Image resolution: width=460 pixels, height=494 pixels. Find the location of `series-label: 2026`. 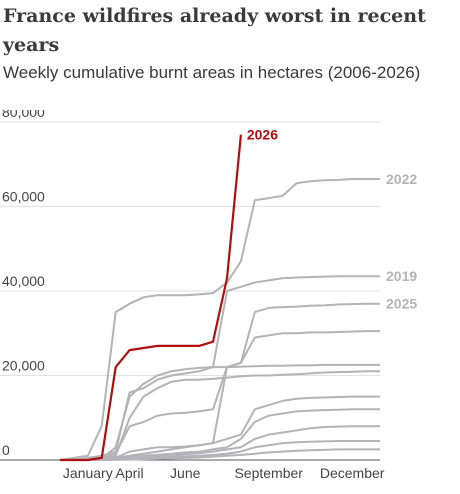

series-label: 2026 is located at coordinates (262, 135).